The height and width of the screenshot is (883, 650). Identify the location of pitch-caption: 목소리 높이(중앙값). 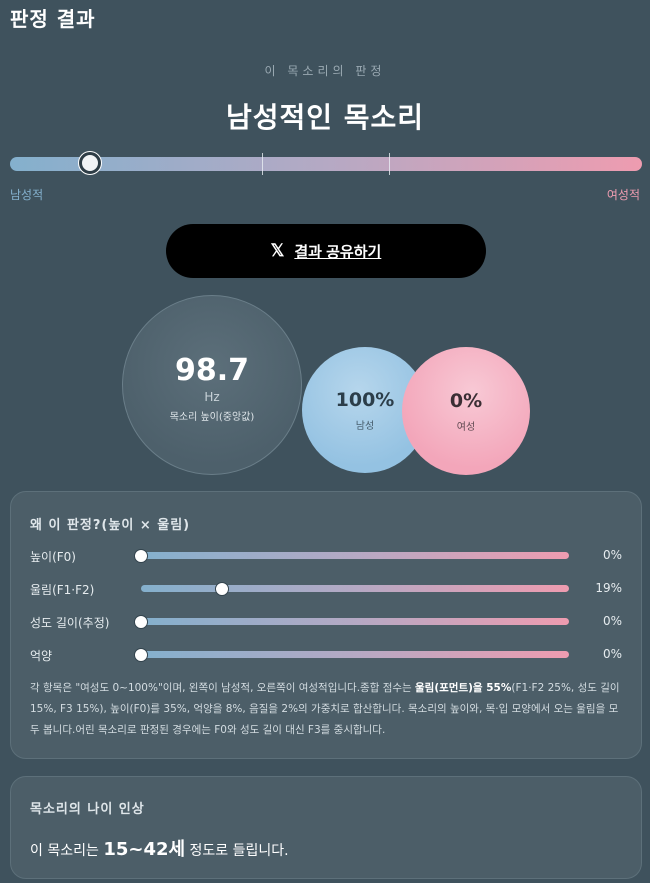
(212, 417).